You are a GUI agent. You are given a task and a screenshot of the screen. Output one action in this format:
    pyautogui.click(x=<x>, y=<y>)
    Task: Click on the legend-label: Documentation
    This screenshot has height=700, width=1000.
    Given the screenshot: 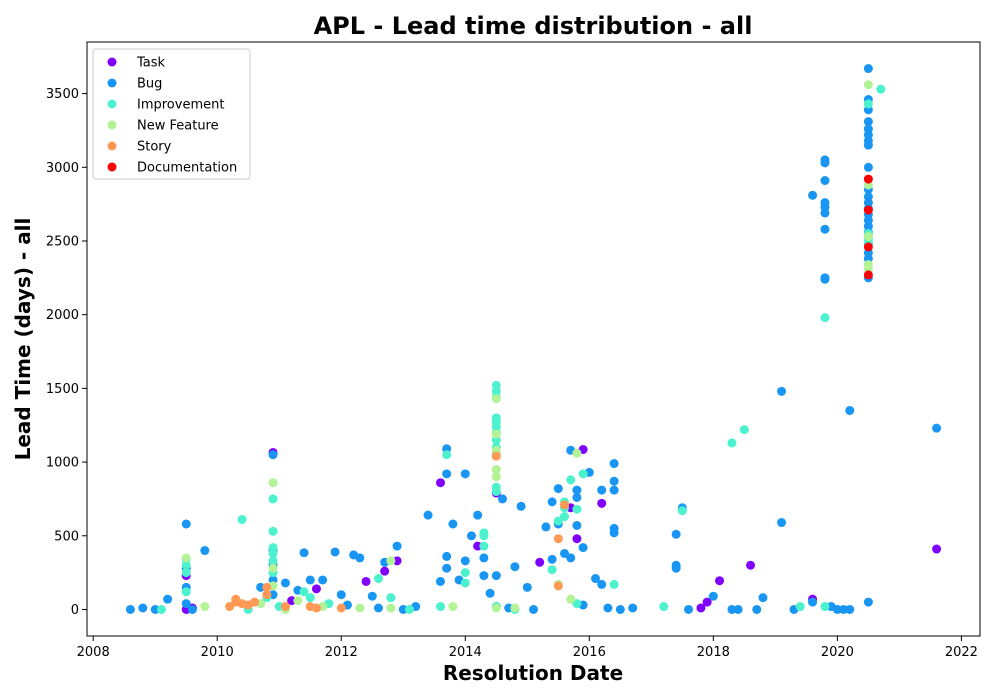 What is the action you would take?
    pyautogui.click(x=187, y=168)
    